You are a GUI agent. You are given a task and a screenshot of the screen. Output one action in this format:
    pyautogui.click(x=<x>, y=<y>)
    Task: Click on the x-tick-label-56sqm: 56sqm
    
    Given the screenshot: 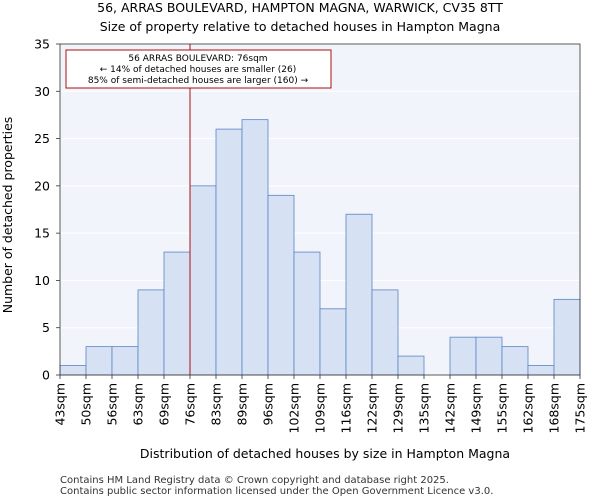 What is the action you would take?
    pyautogui.click(x=112, y=404)
    